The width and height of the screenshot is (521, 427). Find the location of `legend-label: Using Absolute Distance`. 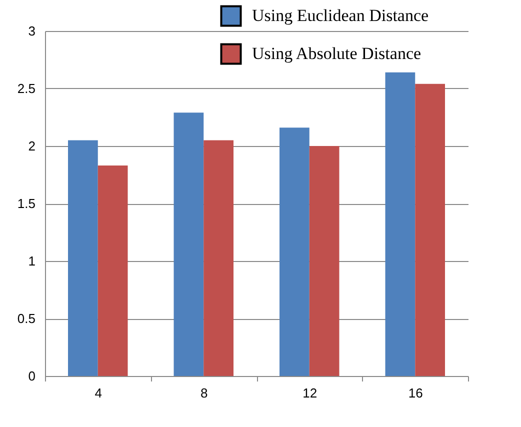

legend-label: Using Absolute Distance is located at coordinates (337, 53).